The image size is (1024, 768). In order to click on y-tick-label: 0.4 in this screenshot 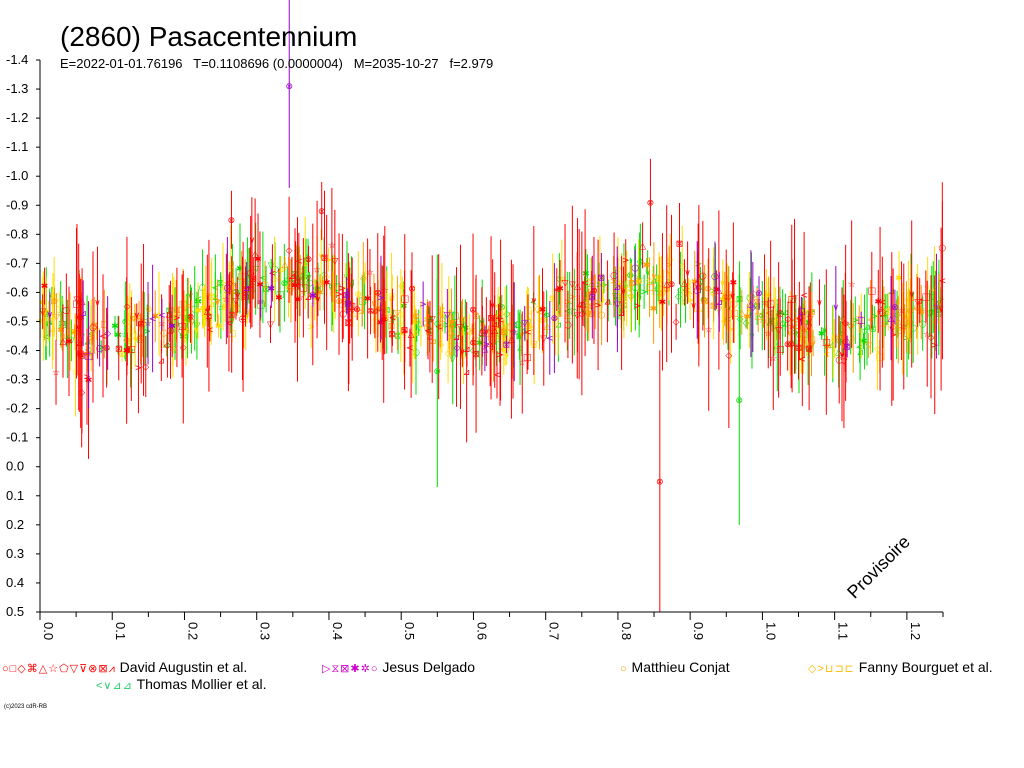, I will do `click(15, 582)`.